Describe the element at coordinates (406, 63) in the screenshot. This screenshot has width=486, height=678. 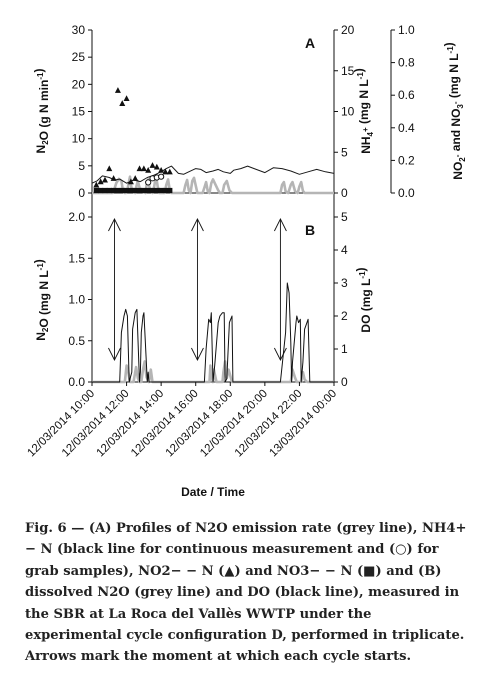
I see `panel-a-far-right-tick-label: 0.8` at that location.